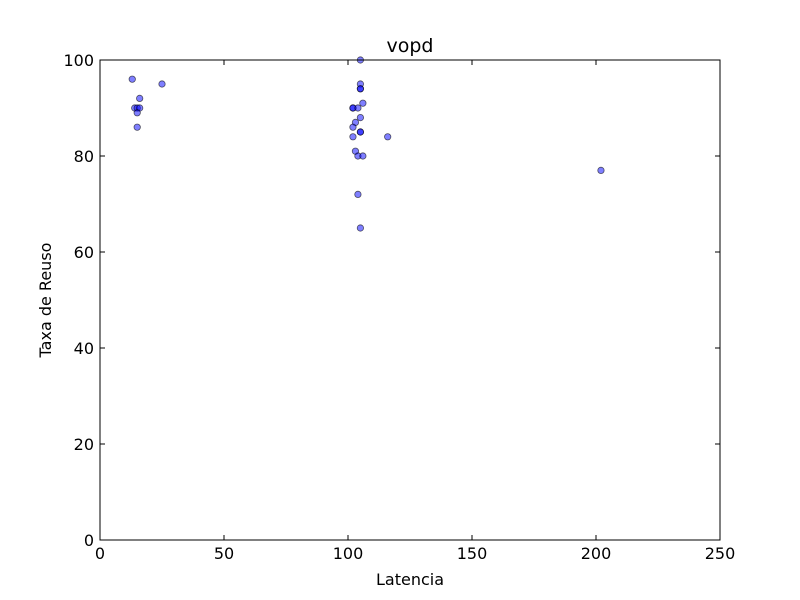  What do you see at coordinates (84, 444) in the screenshot?
I see `y-tick-label: 20` at bounding box center [84, 444].